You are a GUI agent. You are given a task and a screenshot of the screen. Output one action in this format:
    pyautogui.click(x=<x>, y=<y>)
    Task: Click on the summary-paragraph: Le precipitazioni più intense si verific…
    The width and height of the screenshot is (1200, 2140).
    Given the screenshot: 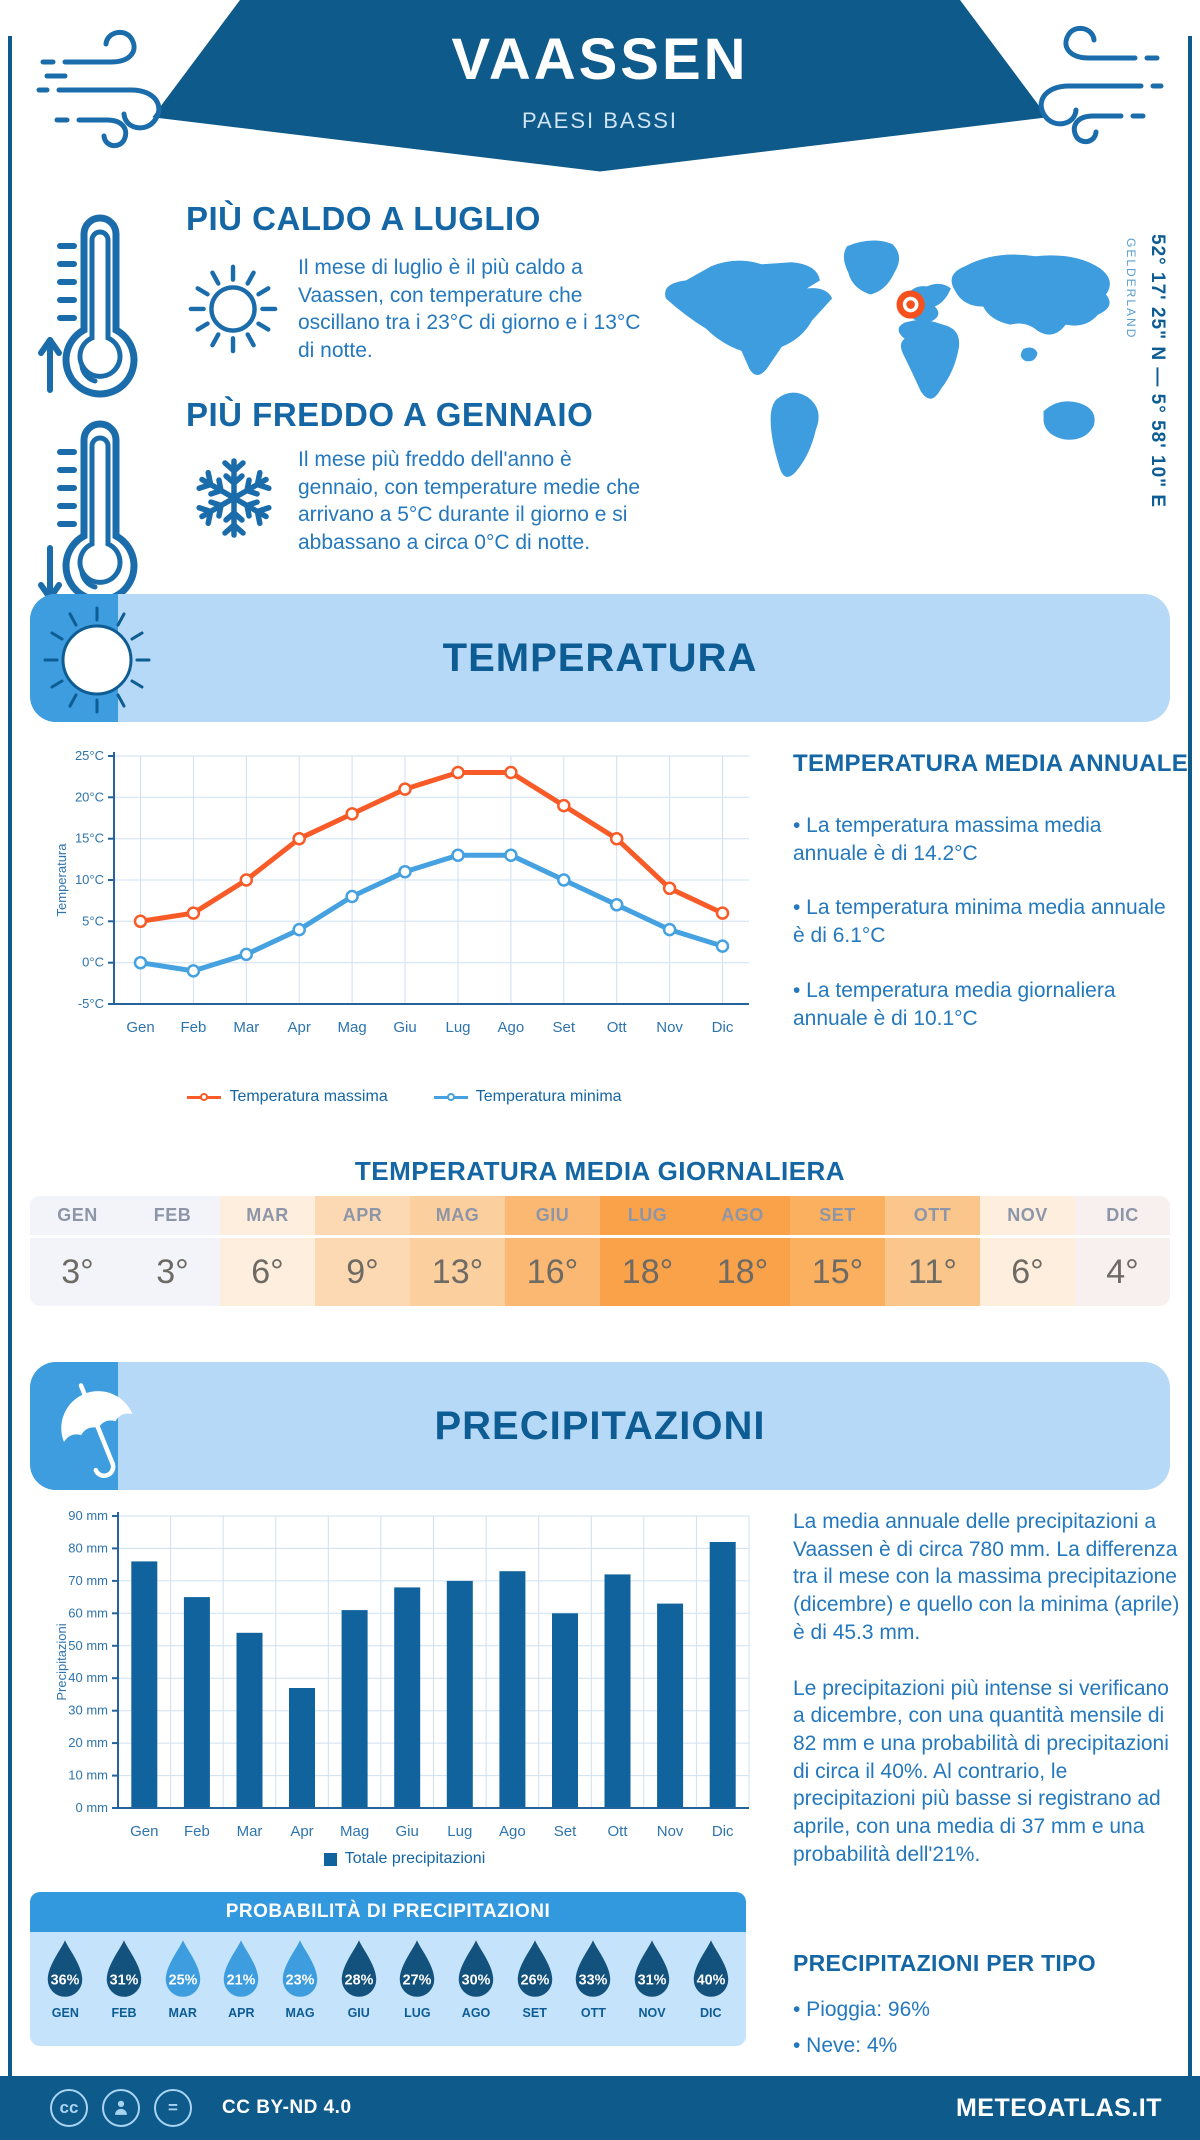 What is the action you would take?
    pyautogui.click(x=981, y=1771)
    